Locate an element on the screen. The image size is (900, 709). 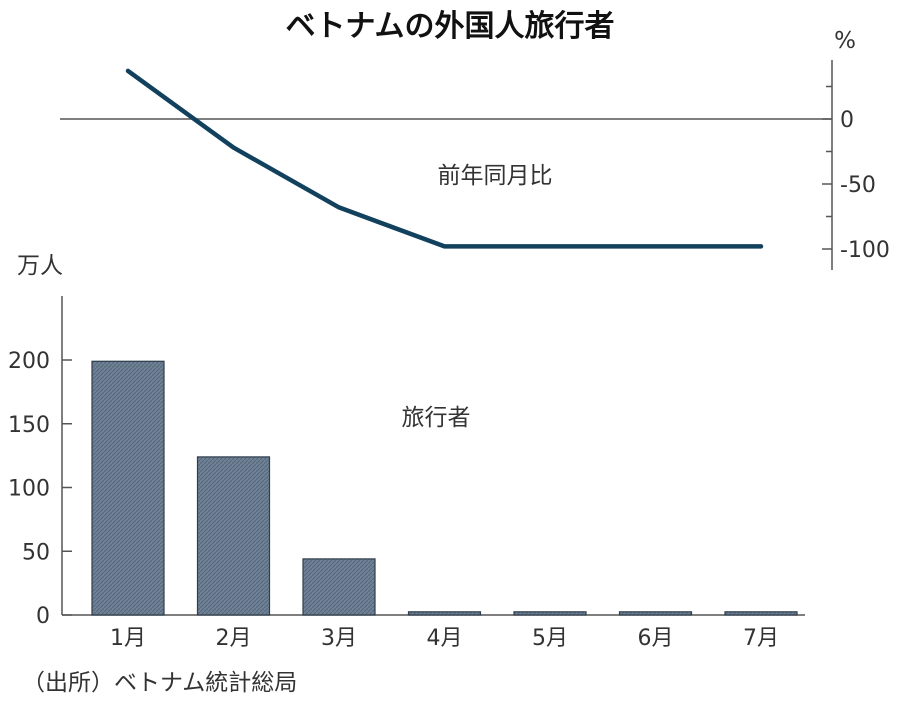
x-tick-label: 7月 is located at coordinates (761, 638).